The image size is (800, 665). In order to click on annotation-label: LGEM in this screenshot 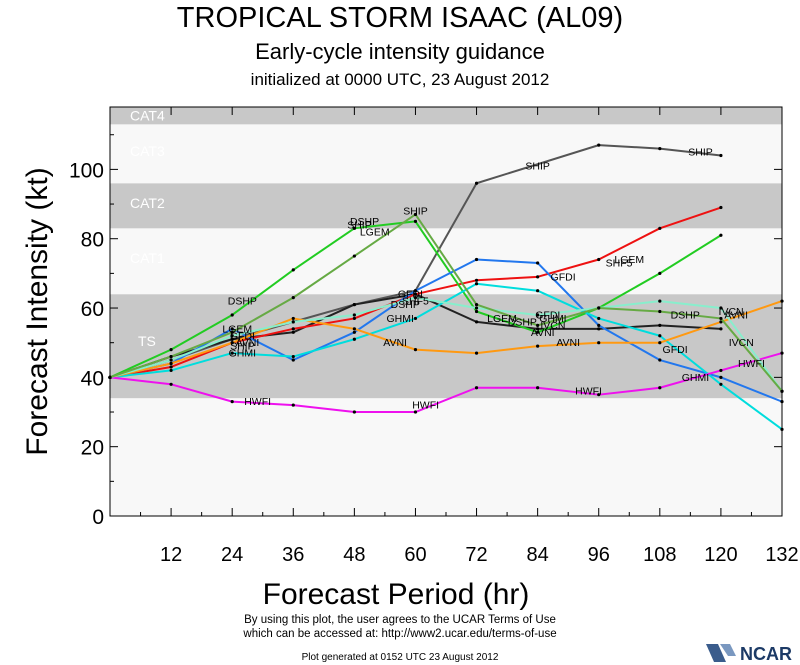, I will do `click(237, 329)`.